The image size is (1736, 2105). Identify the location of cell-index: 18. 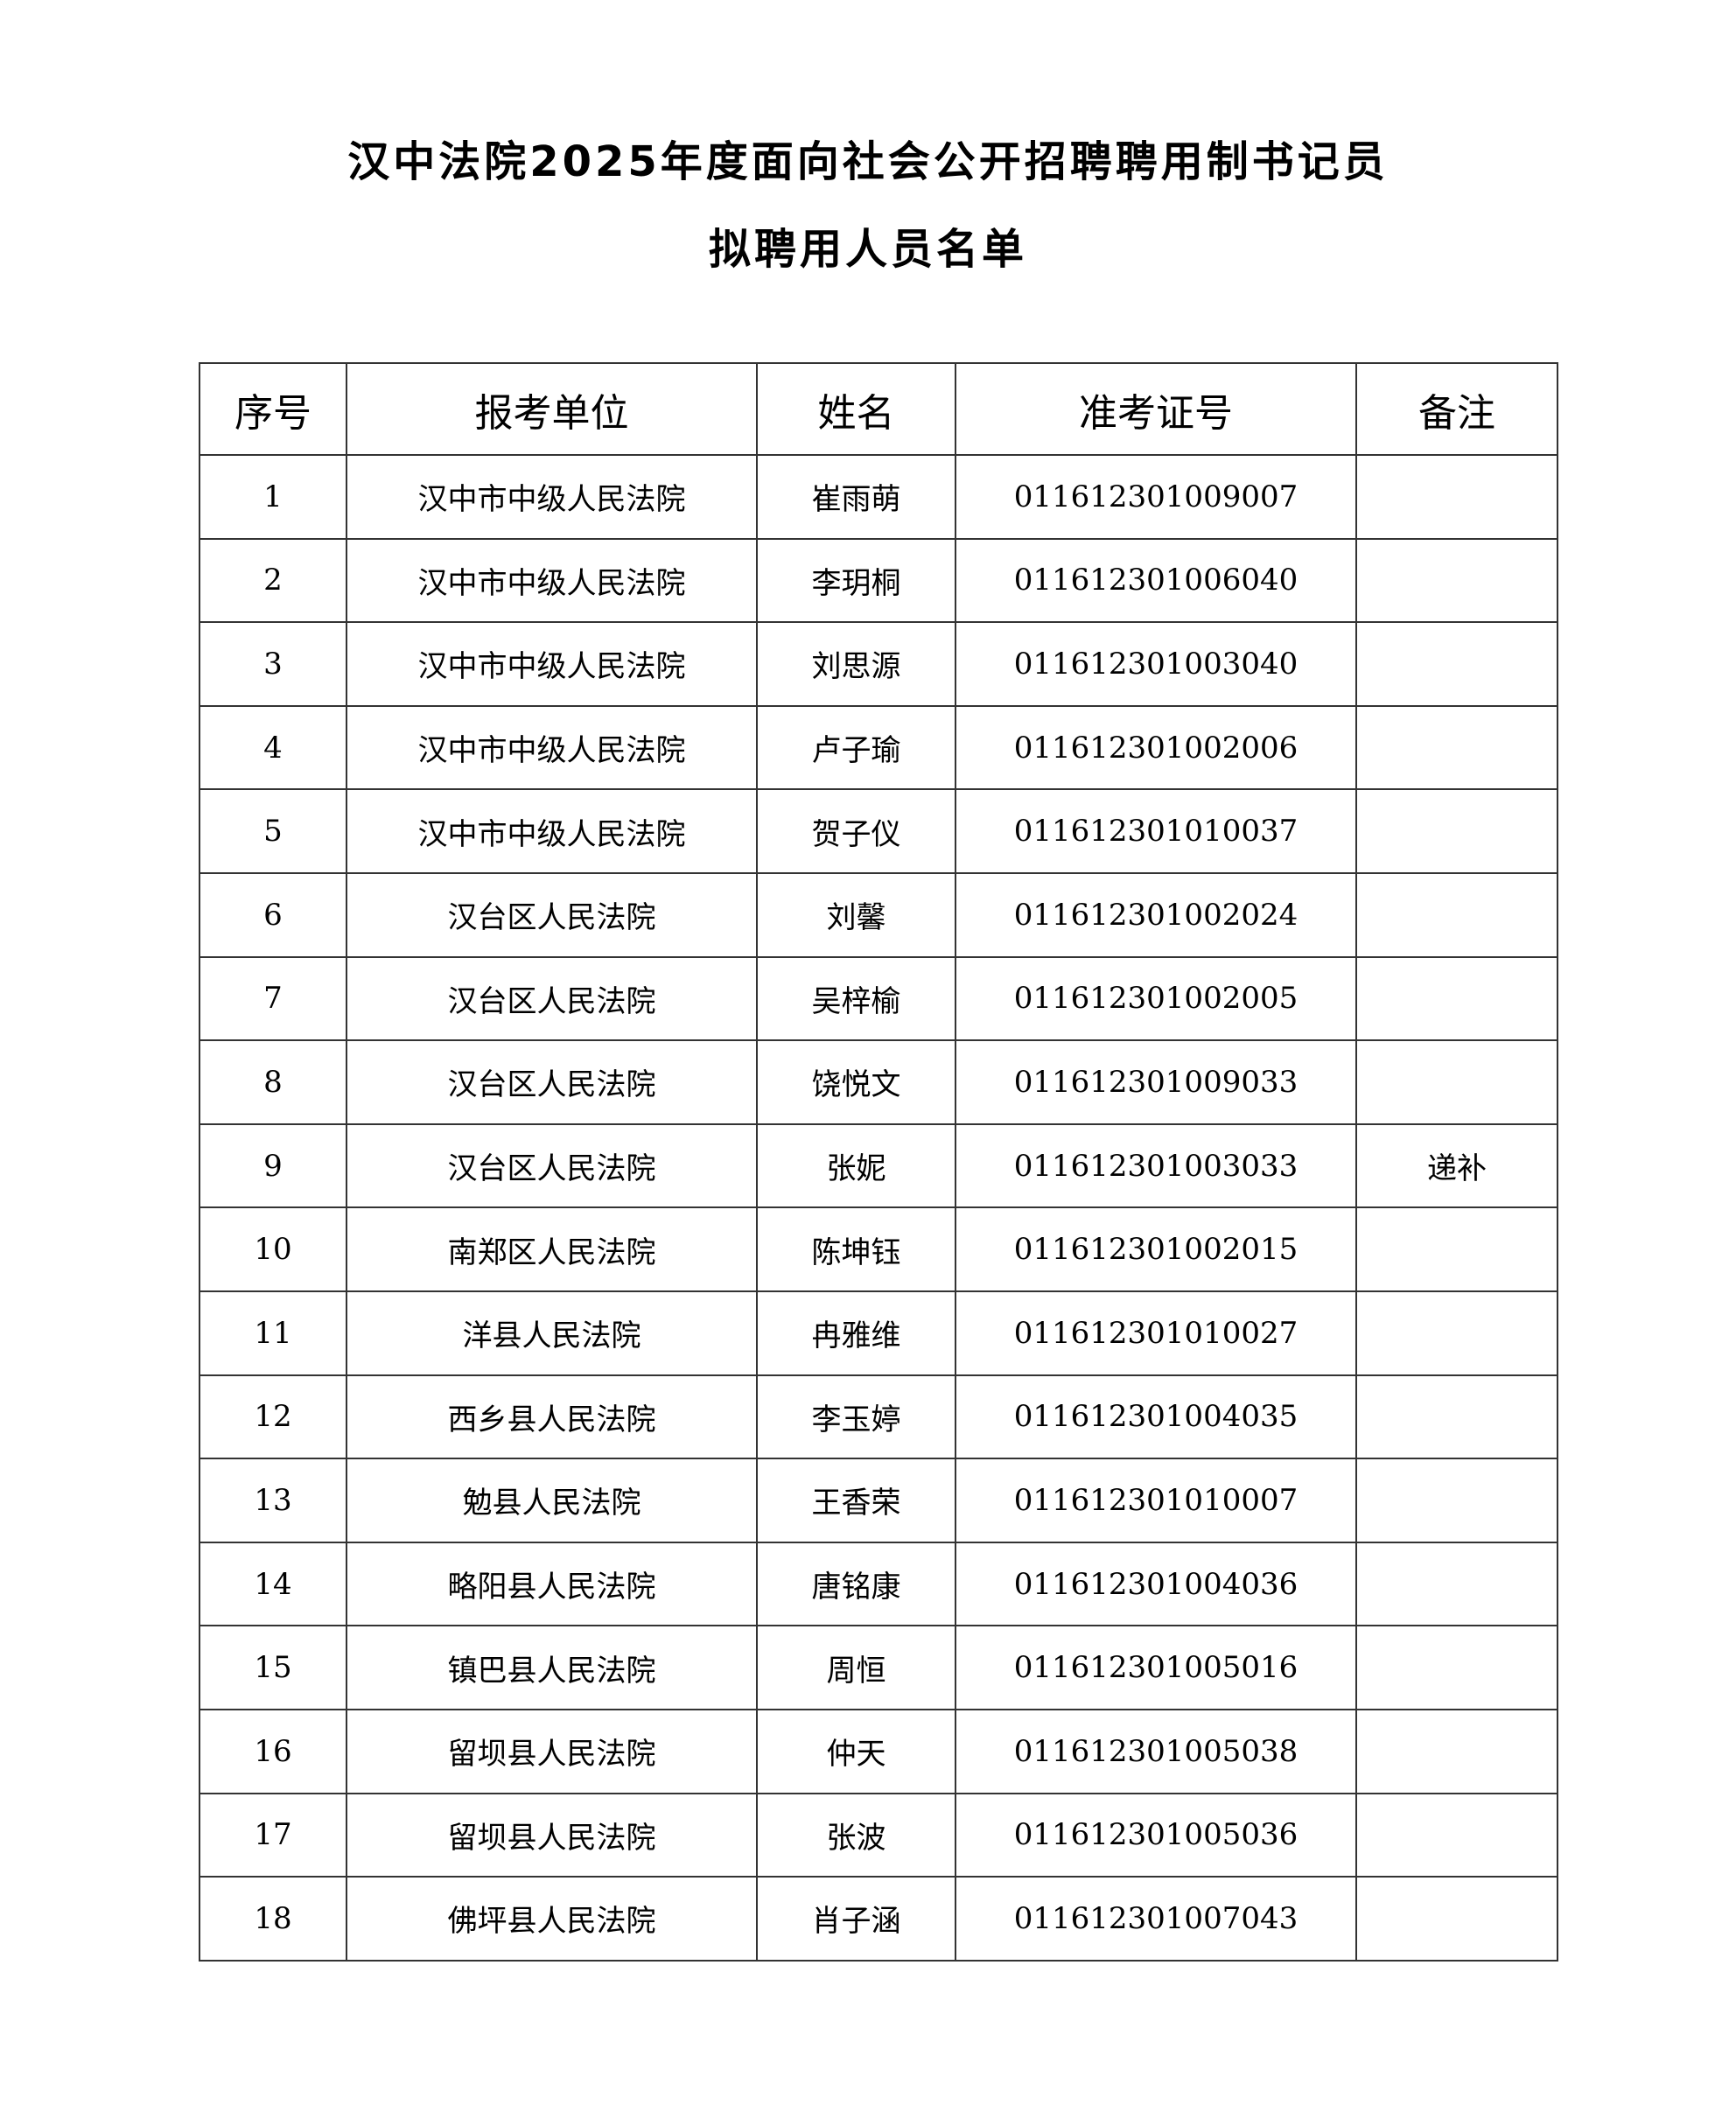
(273, 1919).